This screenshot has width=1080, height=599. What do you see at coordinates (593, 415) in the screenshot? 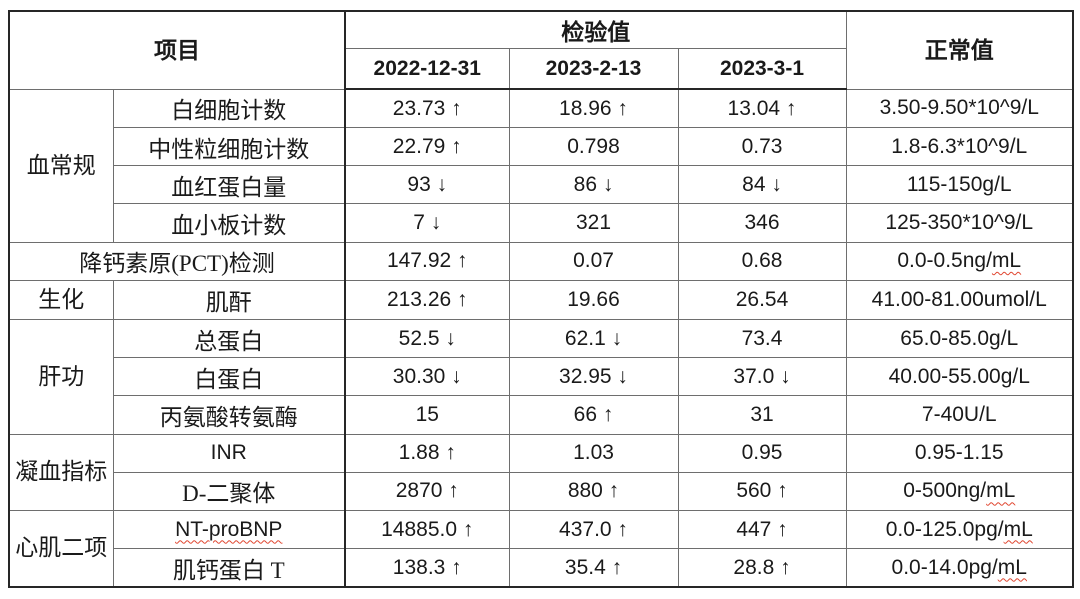
I see `value-cell: 66 ↑` at bounding box center [593, 415].